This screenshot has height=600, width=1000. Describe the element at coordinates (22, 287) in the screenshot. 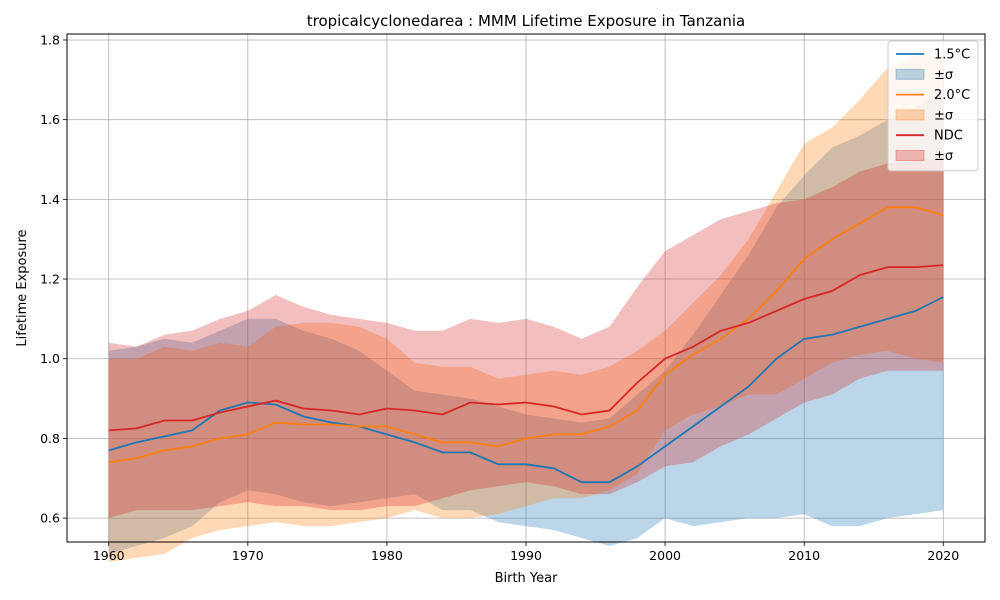

I see `y-axis-label: Lifetime Exposure` at that location.